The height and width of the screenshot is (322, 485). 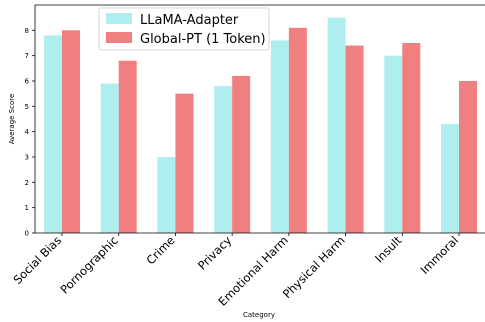 What do you see at coordinates (184, 163) in the screenshot?
I see `bar-global-pt-1-token-crime` at bounding box center [184, 163].